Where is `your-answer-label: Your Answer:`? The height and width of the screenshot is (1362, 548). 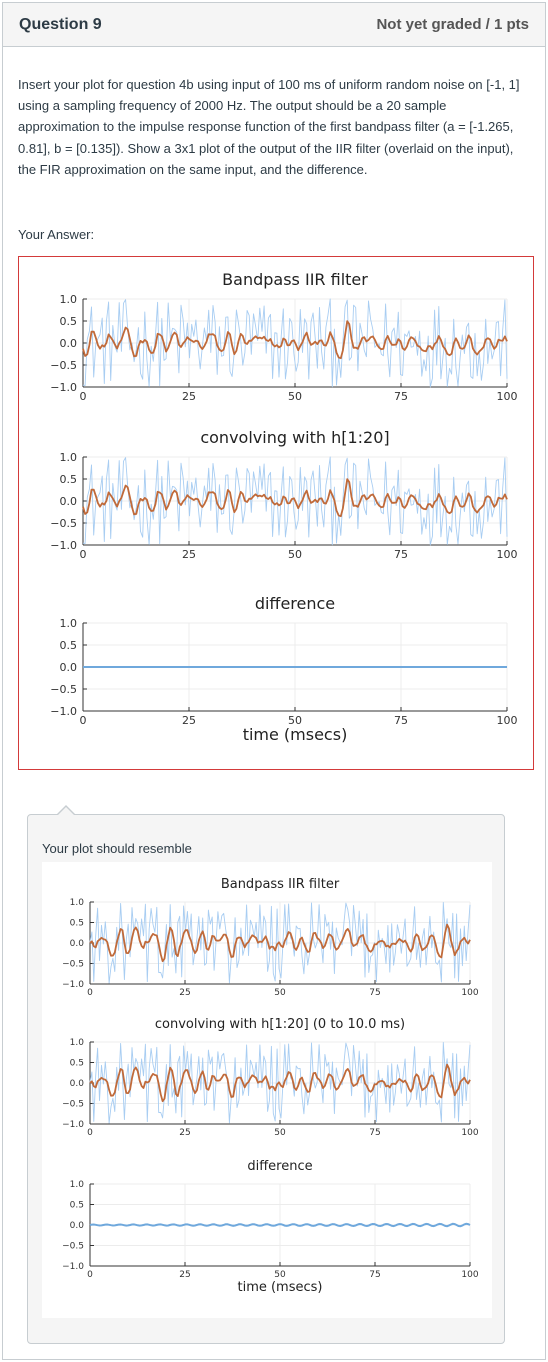 your-answer-label: Your Answer: is located at coordinates (56, 234).